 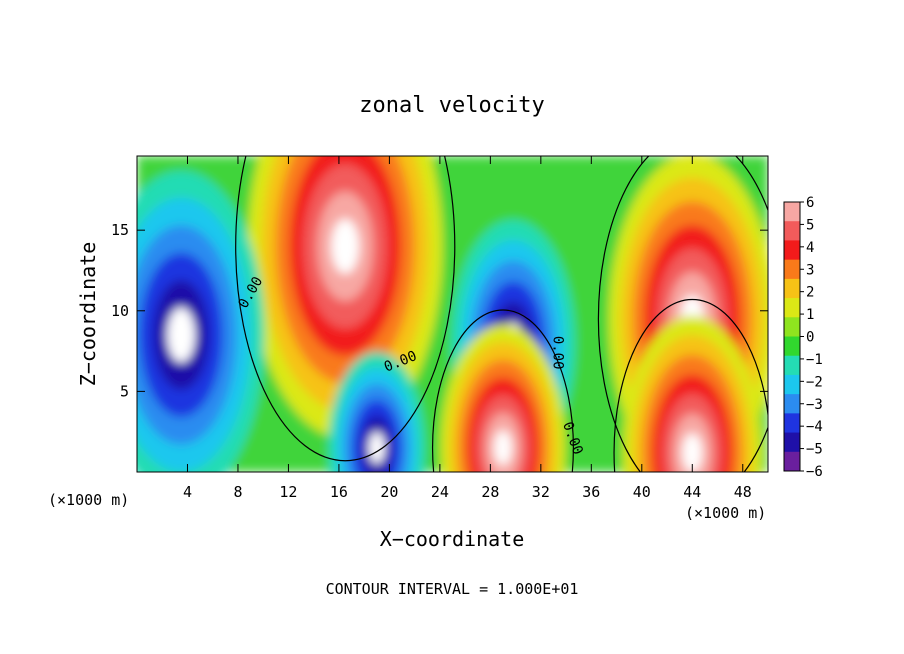 I want to click on x-tick-label: 8, so click(x=237, y=492).